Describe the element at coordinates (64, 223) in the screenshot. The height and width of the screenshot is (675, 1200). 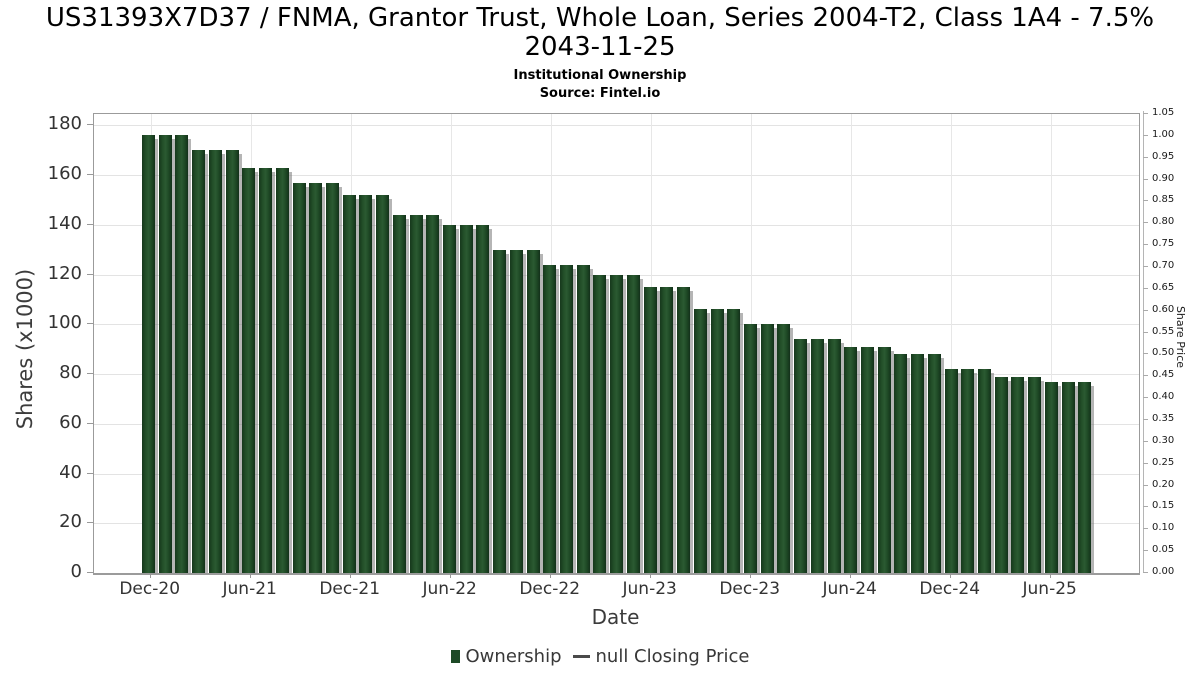
I see `y-axis-tick-label: 140` at that location.